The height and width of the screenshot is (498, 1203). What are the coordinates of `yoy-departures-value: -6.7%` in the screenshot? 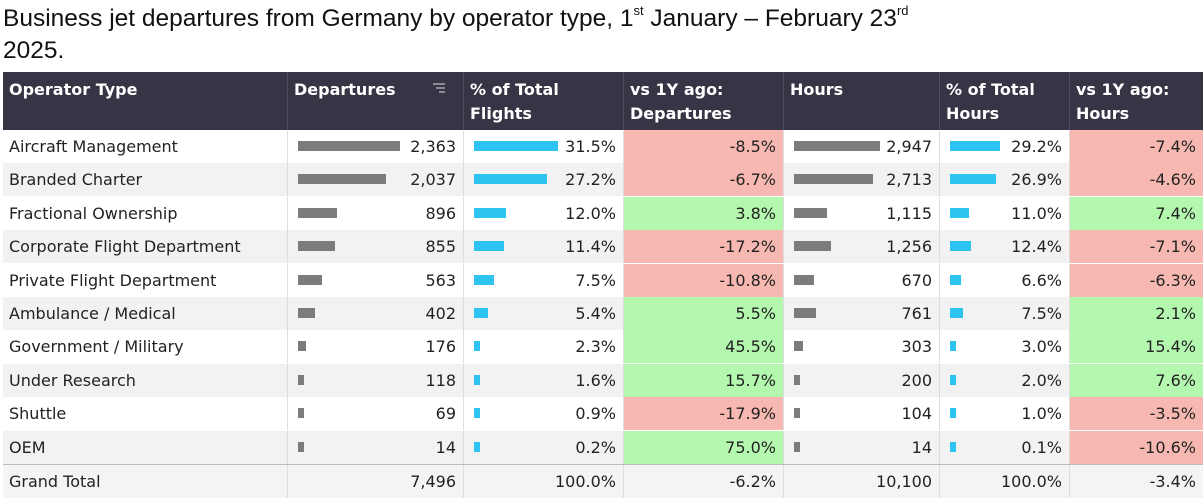 It's located at (752, 180).